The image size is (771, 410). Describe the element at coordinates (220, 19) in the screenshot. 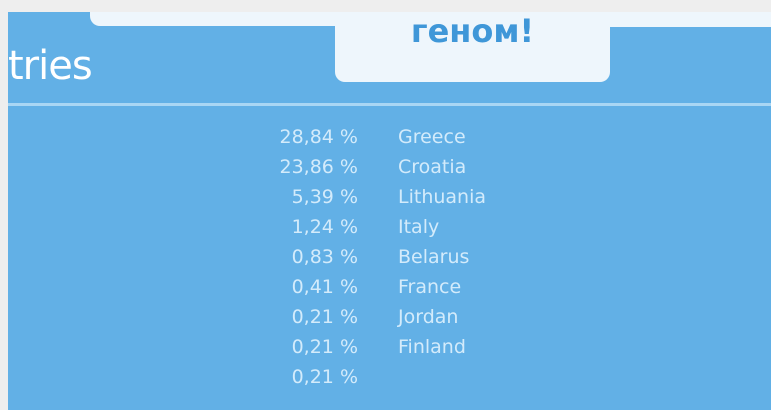

I see `header-bar-left` at that location.